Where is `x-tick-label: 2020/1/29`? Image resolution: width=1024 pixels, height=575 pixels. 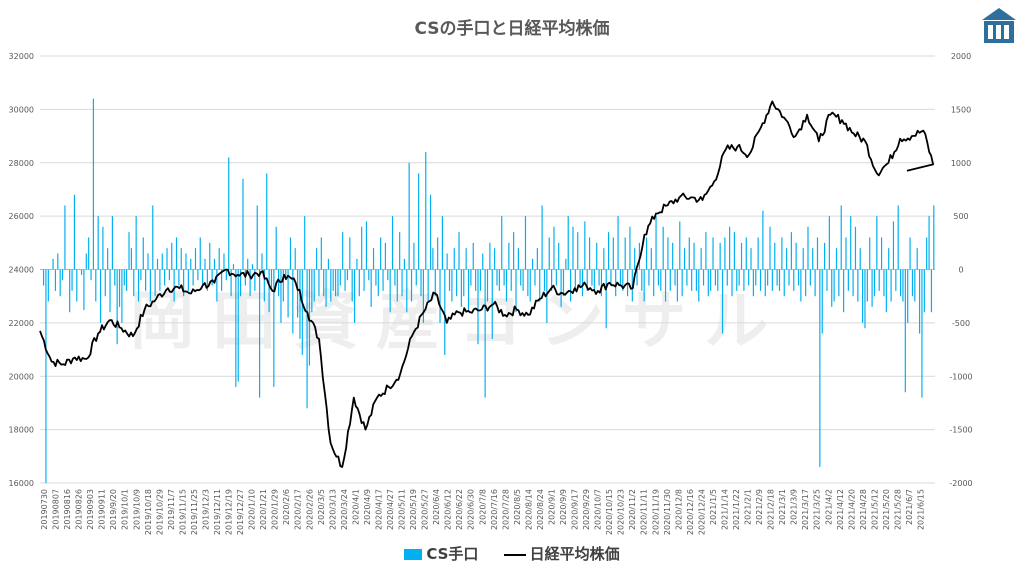 x-tick-label: 2020/1/29 is located at coordinates (275, 509).